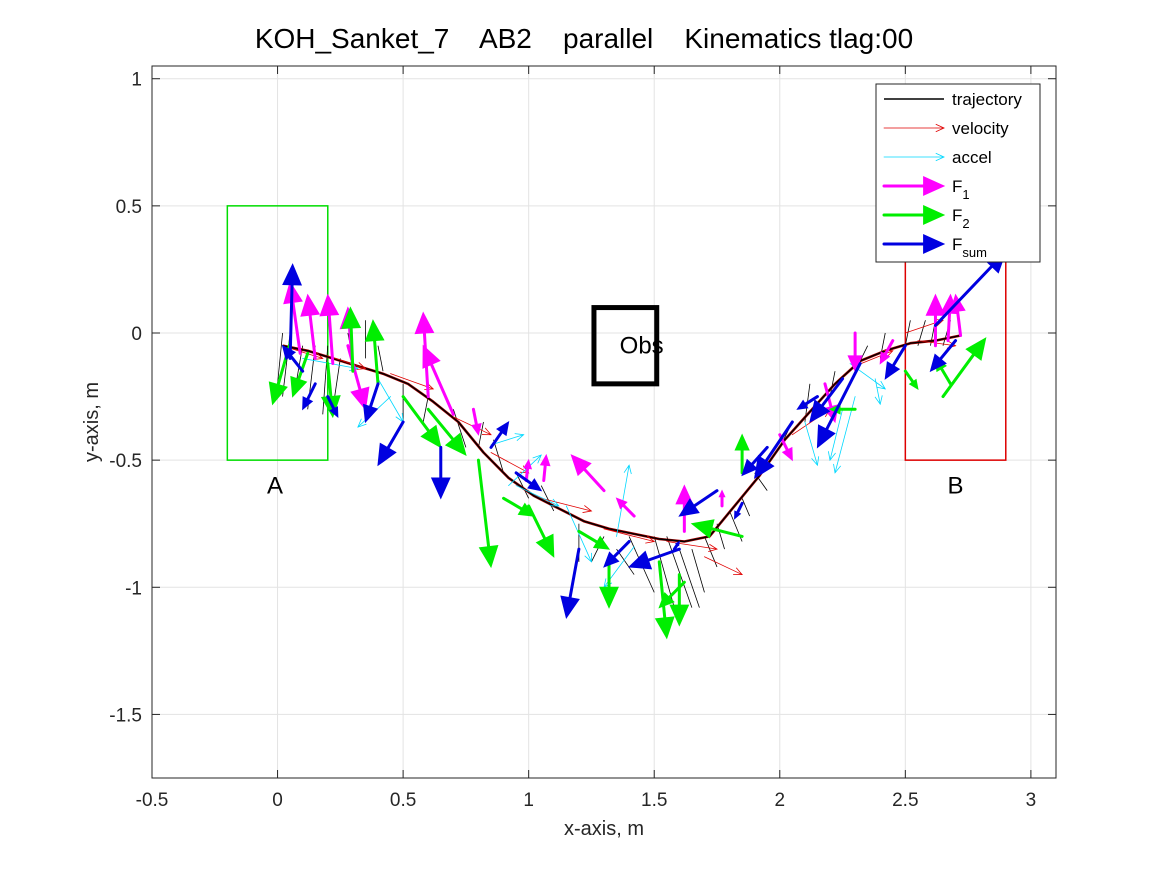 This screenshot has height=875, width=1167. I want to click on legend-label: accel, so click(972, 157).